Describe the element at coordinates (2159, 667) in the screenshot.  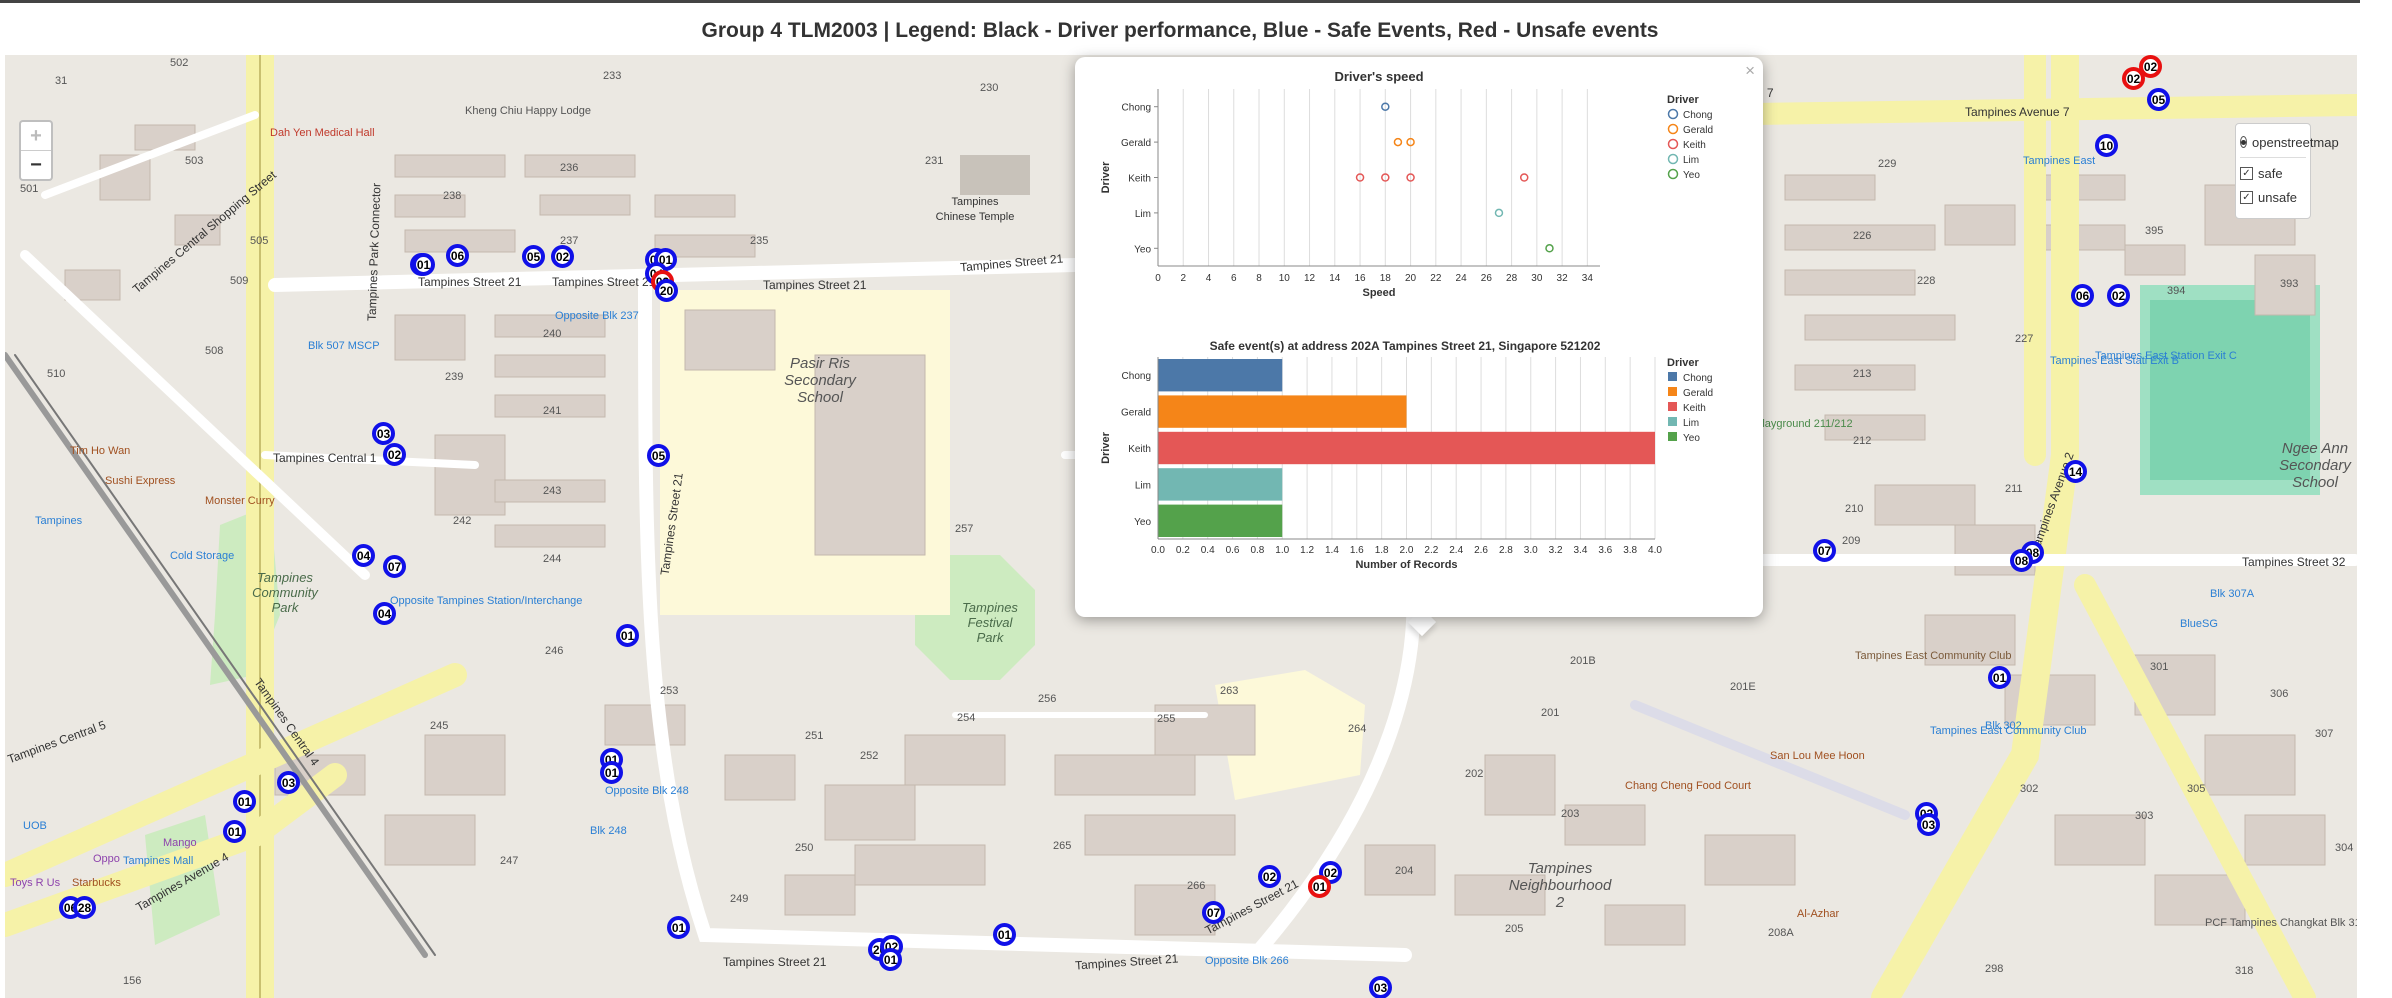
I see `block-number: 301` at that location.